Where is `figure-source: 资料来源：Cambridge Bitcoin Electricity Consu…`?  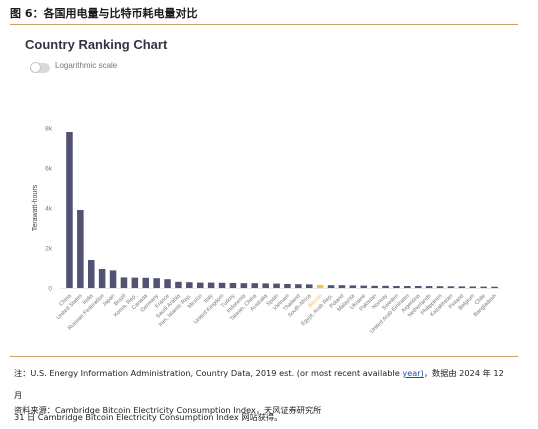 figure-source: 资料来源：Cambridge Bitcoin Electricity Consu… is located at coordinates (168, 410).